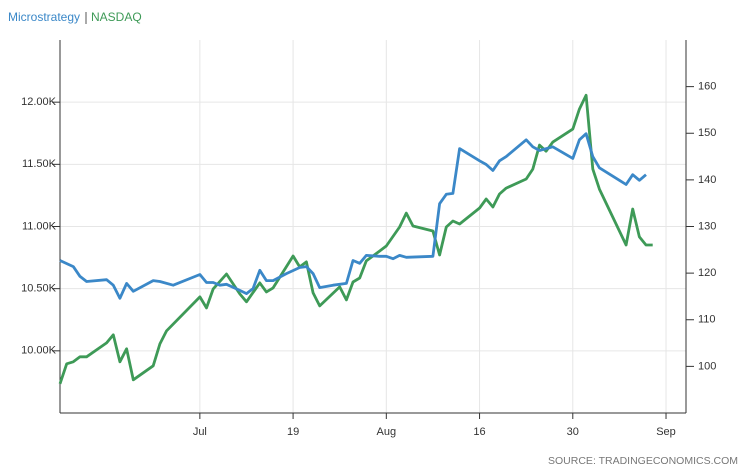  Describe the element at coordinates (707, 133) in the screenshot. I see `y2-tick-label: 150` at that location.